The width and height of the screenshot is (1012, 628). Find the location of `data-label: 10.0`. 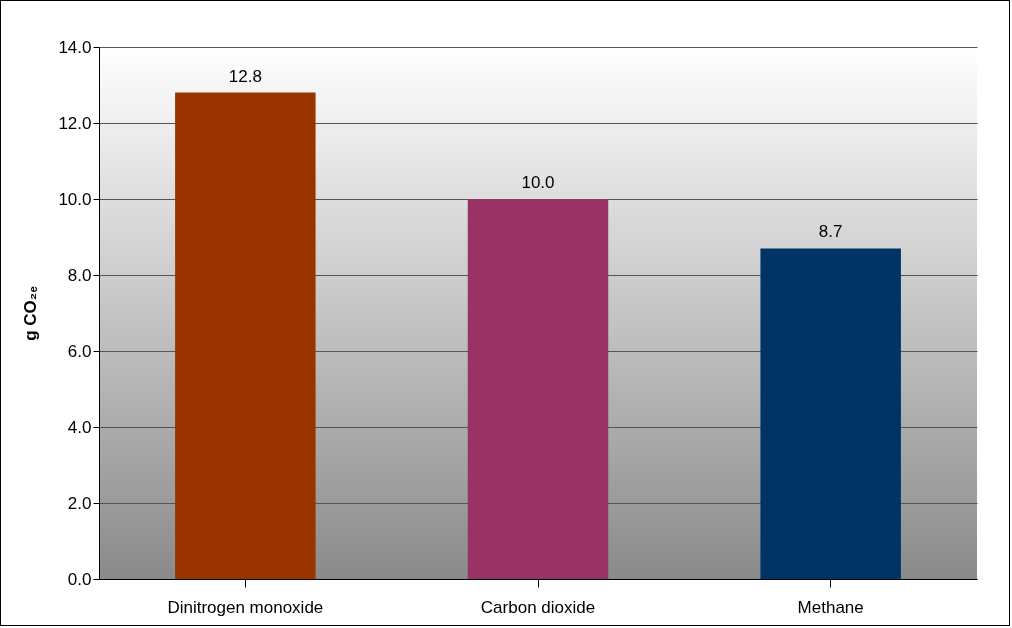

data-label: 10.0 is located at coordinates (538, 182).